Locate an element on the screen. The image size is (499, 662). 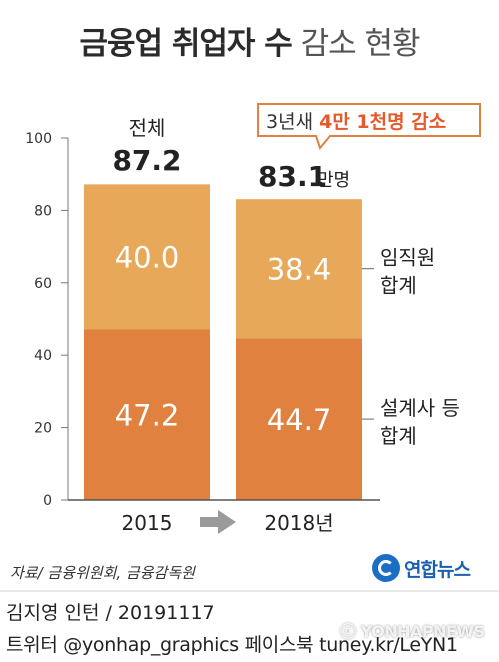
annotation-prefix: 3년새 is located at coordinates (292, 122).